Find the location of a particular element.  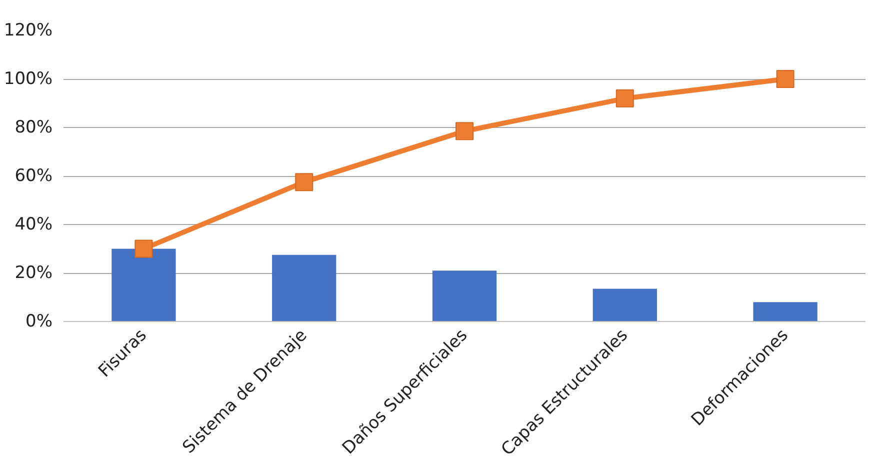

y-tick-label: 80% is located at coordinates (33, 128).